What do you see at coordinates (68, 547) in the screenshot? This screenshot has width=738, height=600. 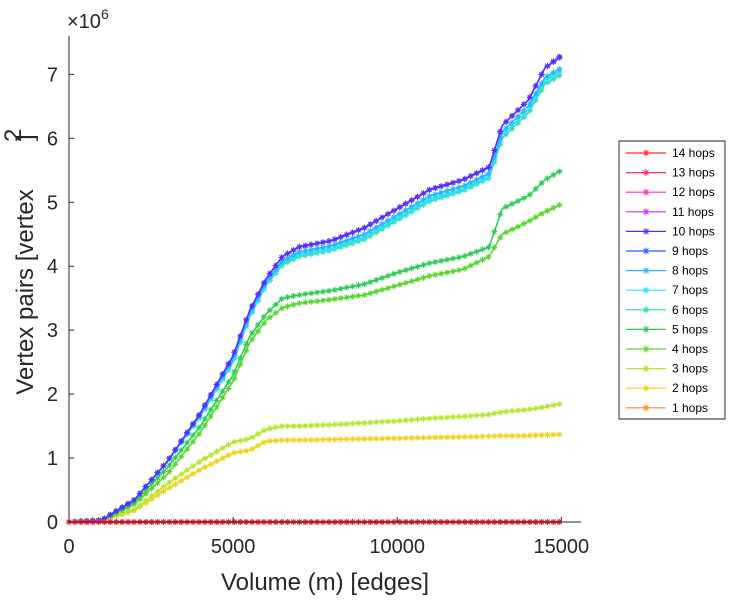 I see `x-tick-label: 0` at bounding box center [68, 547].